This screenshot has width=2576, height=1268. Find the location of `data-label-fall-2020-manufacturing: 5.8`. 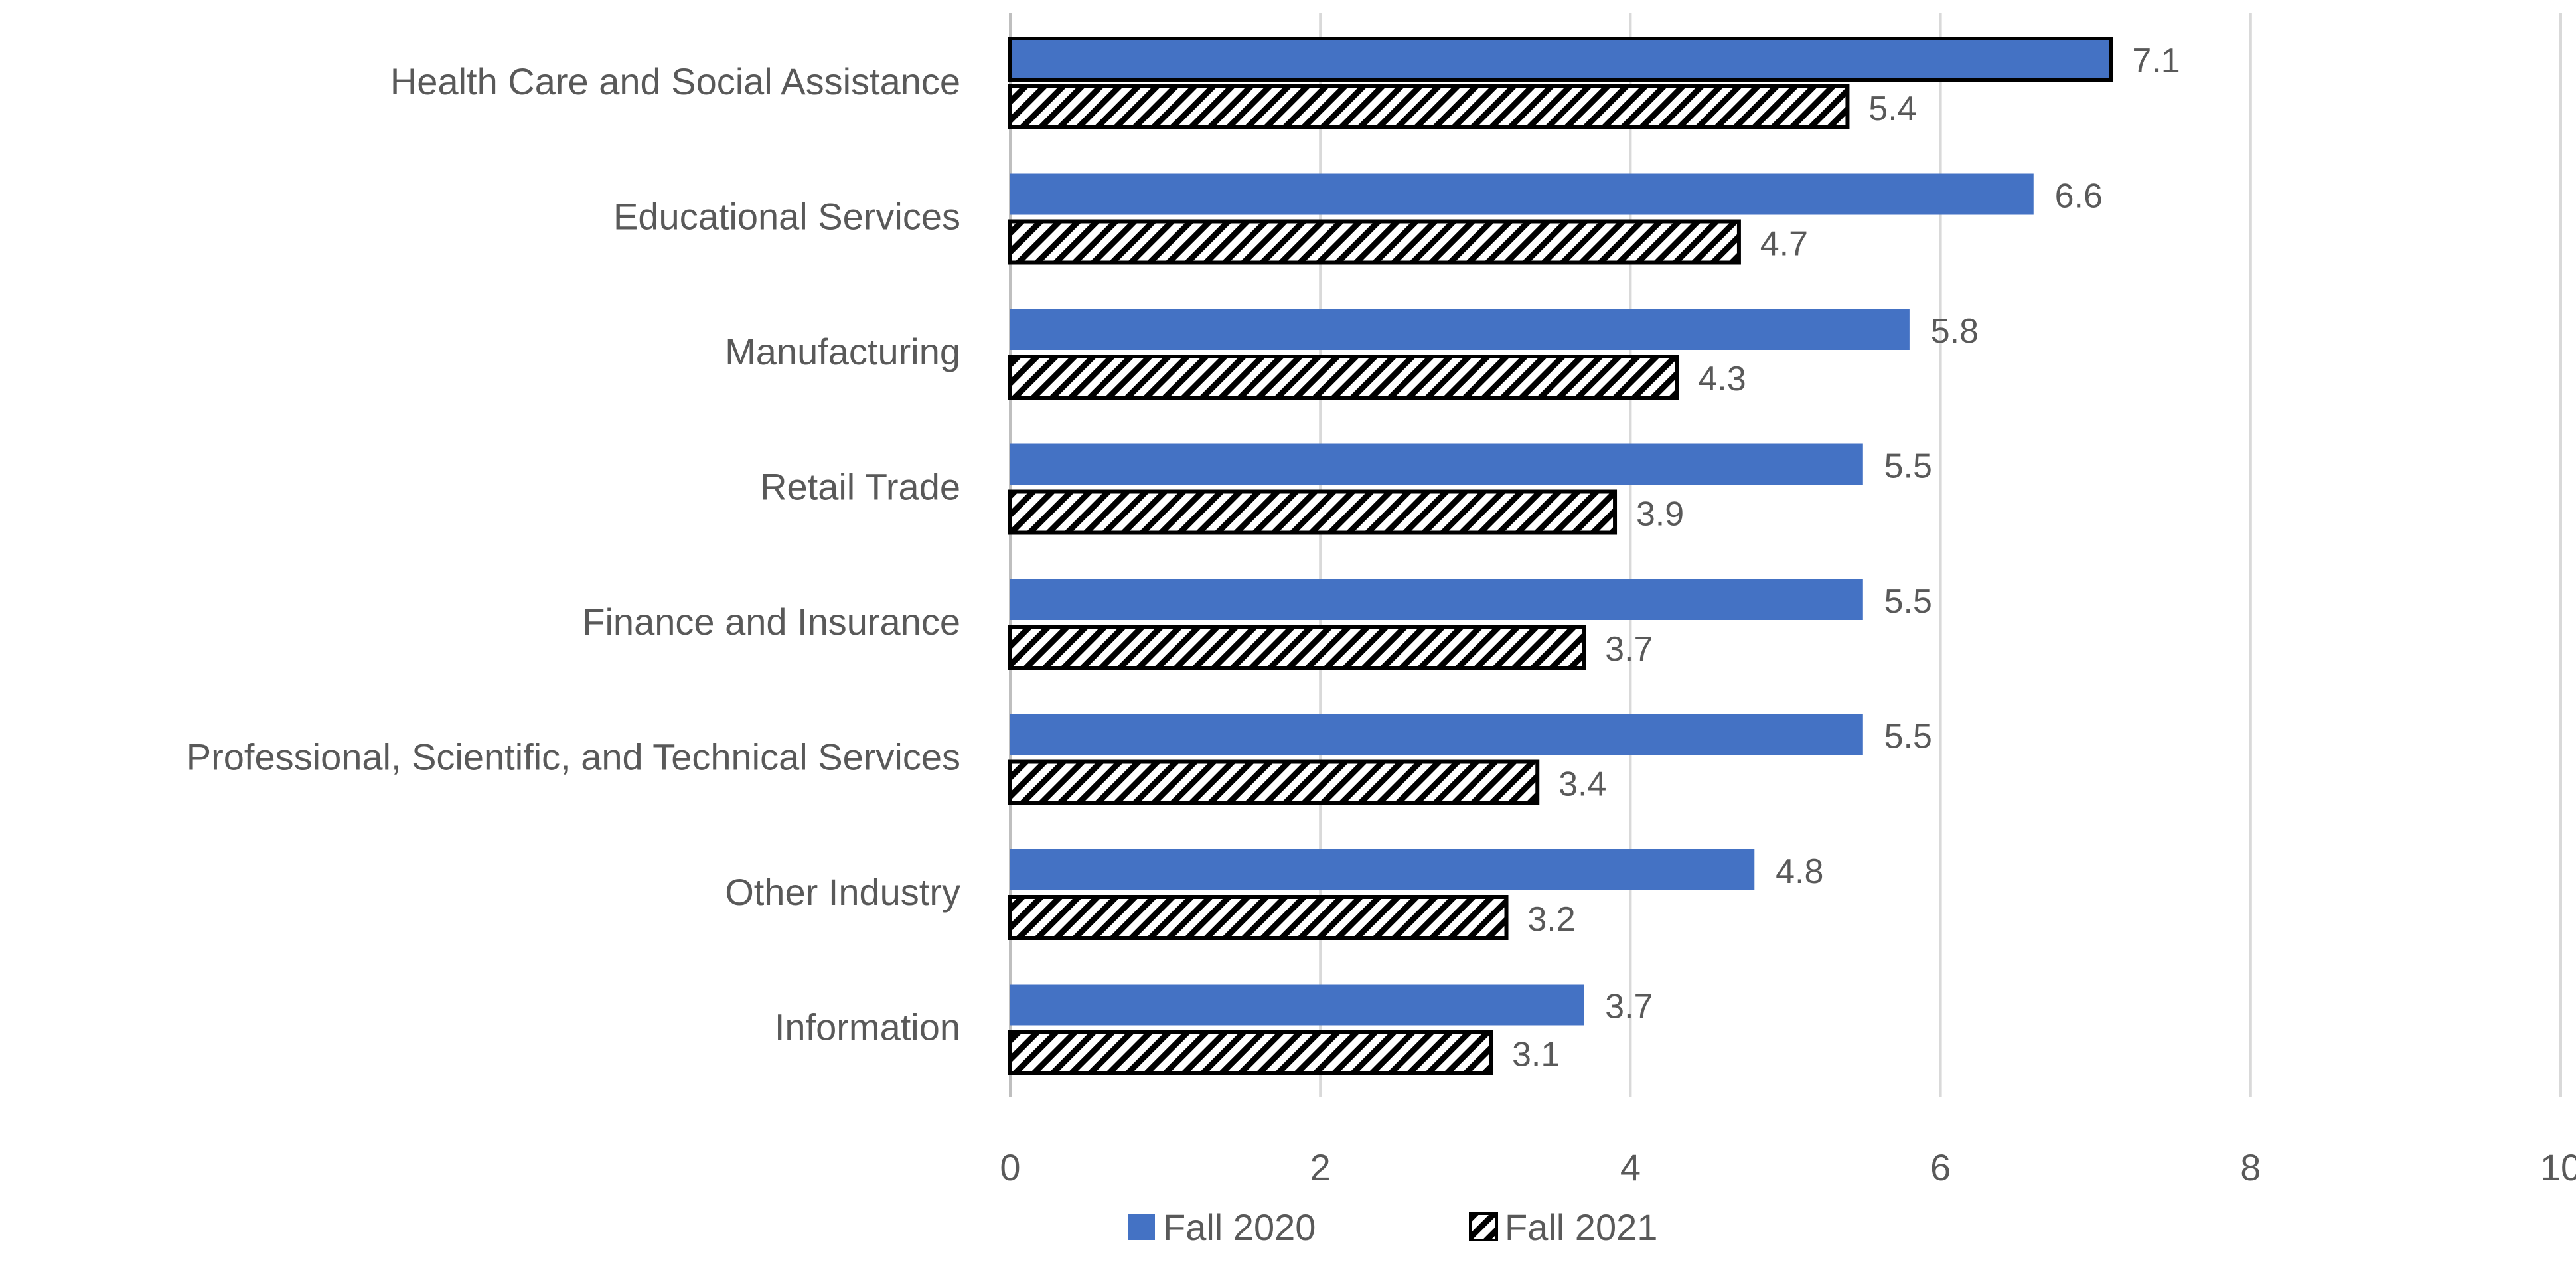

data-label-fall-2020-manufacturing: 5.8 is located at coordinates (1955, 331).